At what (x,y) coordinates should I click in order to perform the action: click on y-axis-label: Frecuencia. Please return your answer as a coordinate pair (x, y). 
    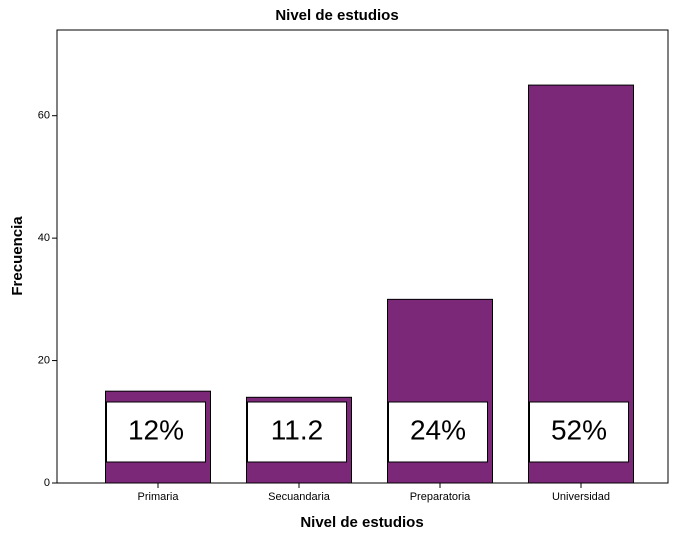
    Looking at the image, I should click on (17, 256).